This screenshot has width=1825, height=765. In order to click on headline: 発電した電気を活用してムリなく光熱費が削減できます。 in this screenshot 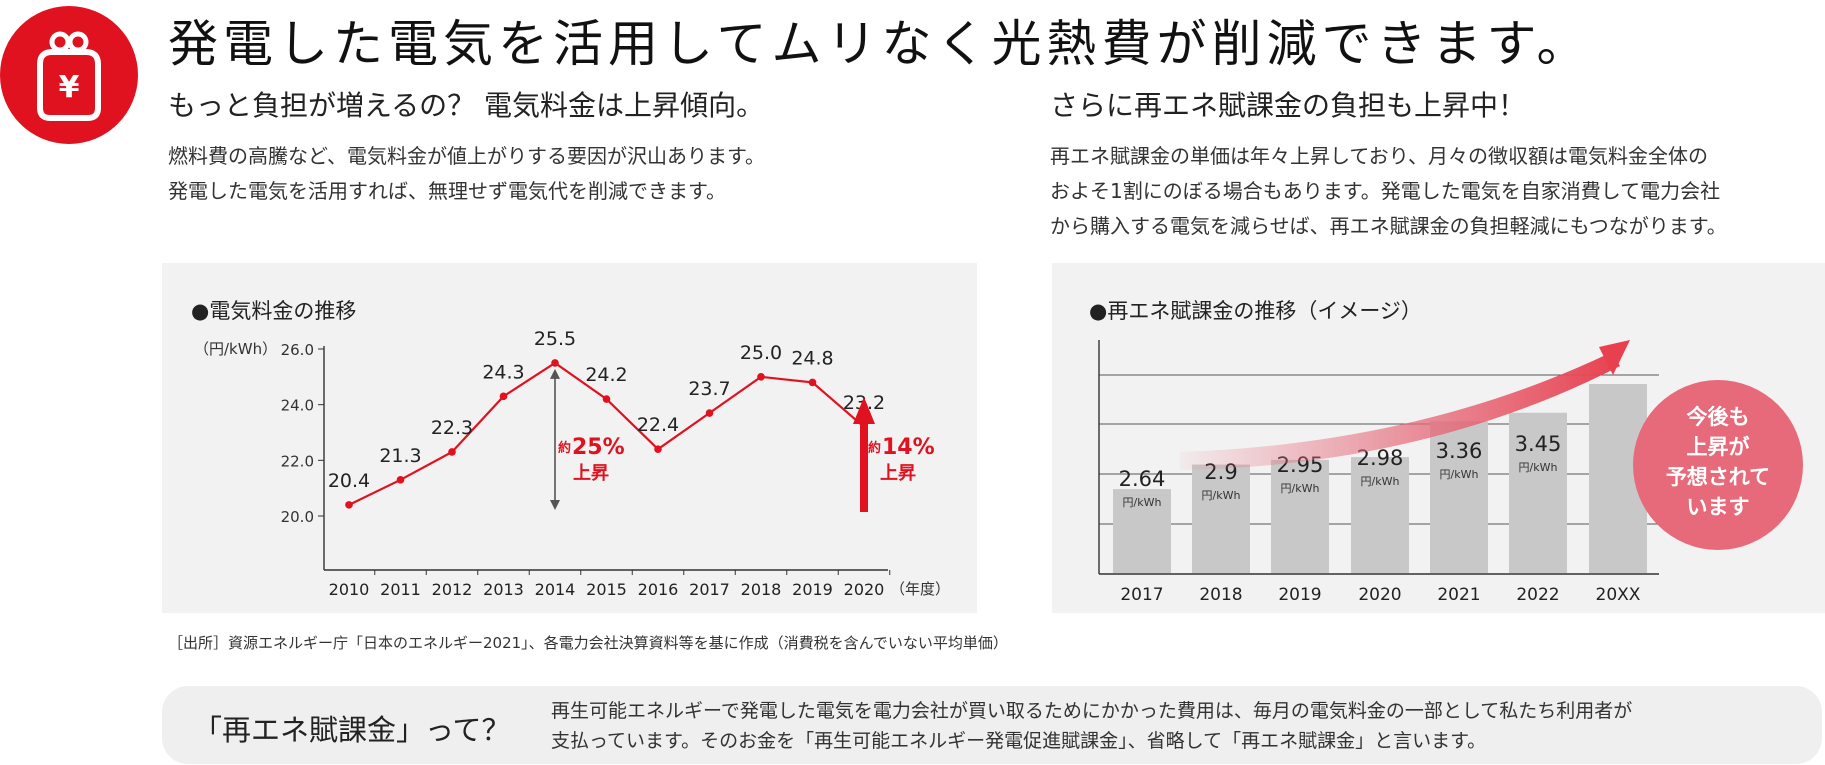, I will do `click(880, 44)`.